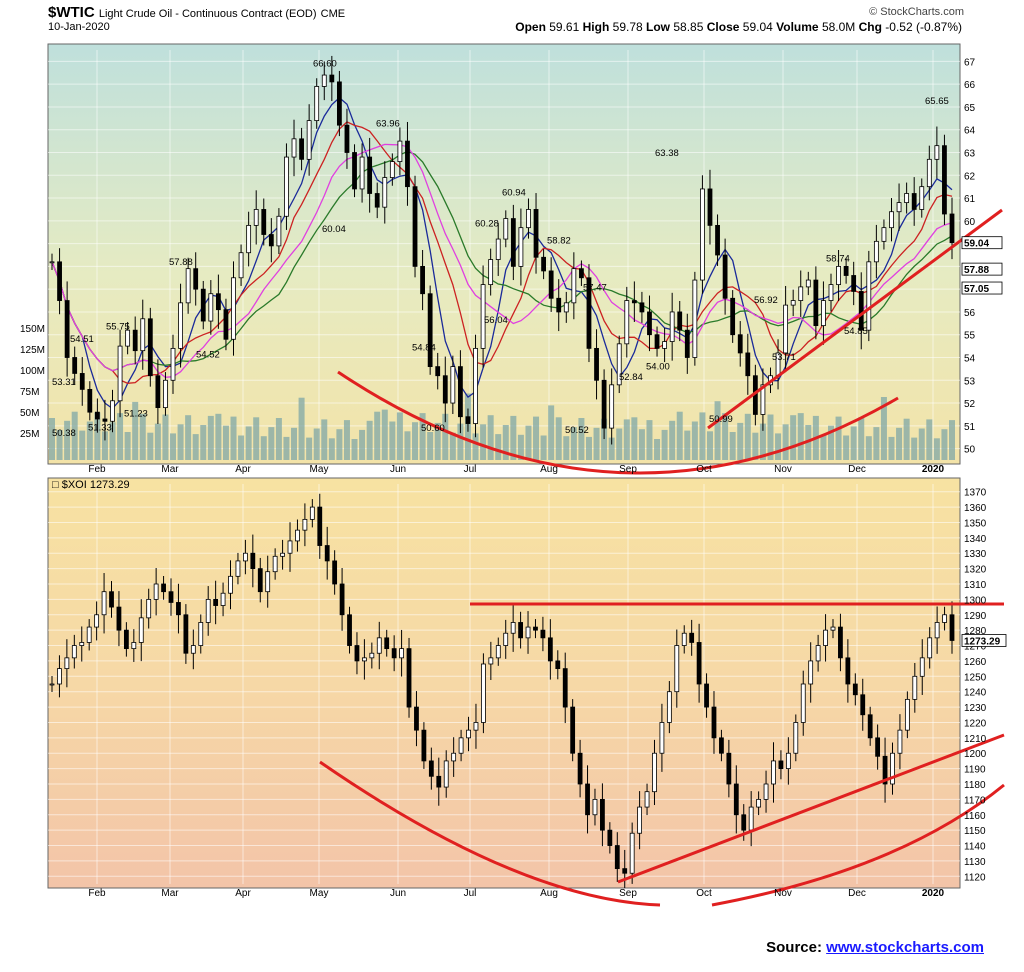 Image resolution: width=1024 pixels, height=972 pixels. I want to click on x-tick-label: Jun, so click(398, 469).